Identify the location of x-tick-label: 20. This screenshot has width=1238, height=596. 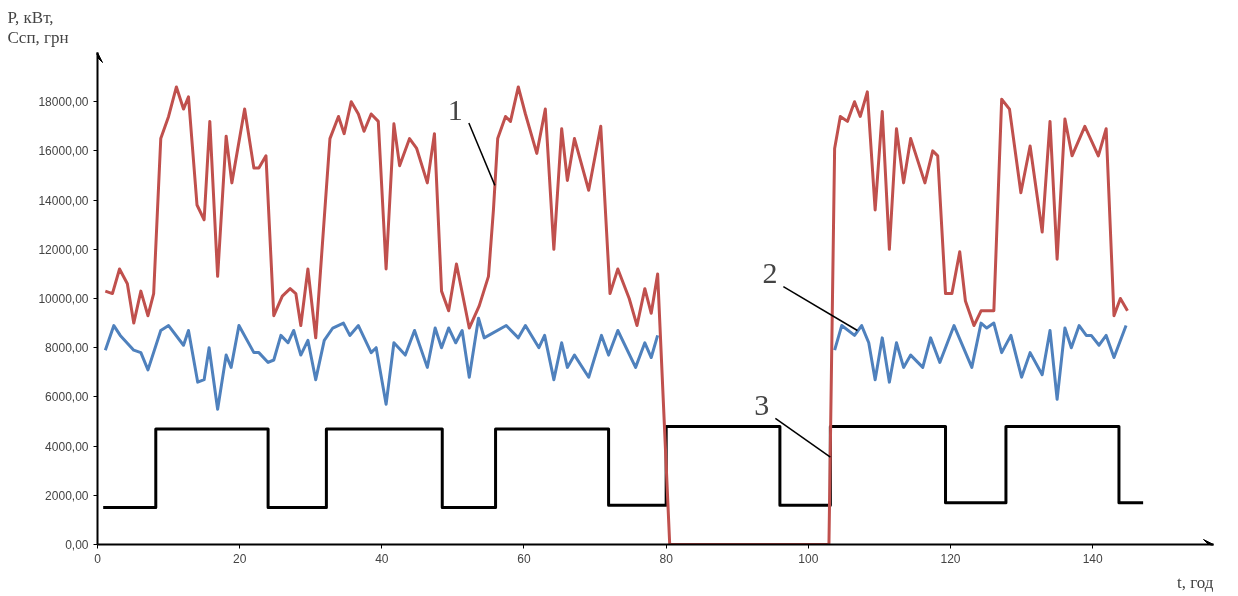
(239, 558).